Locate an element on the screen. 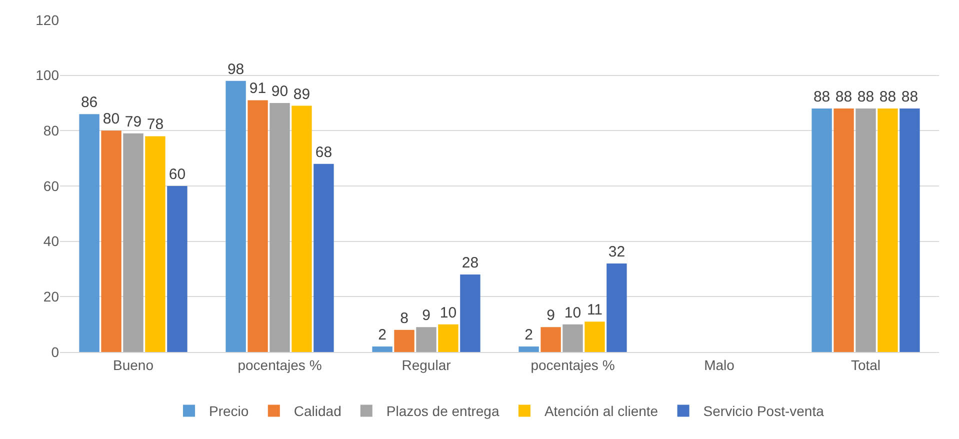 The image size is (959, 439). legend-label: Servicio Post-venta is located at coordinates (763, 411).